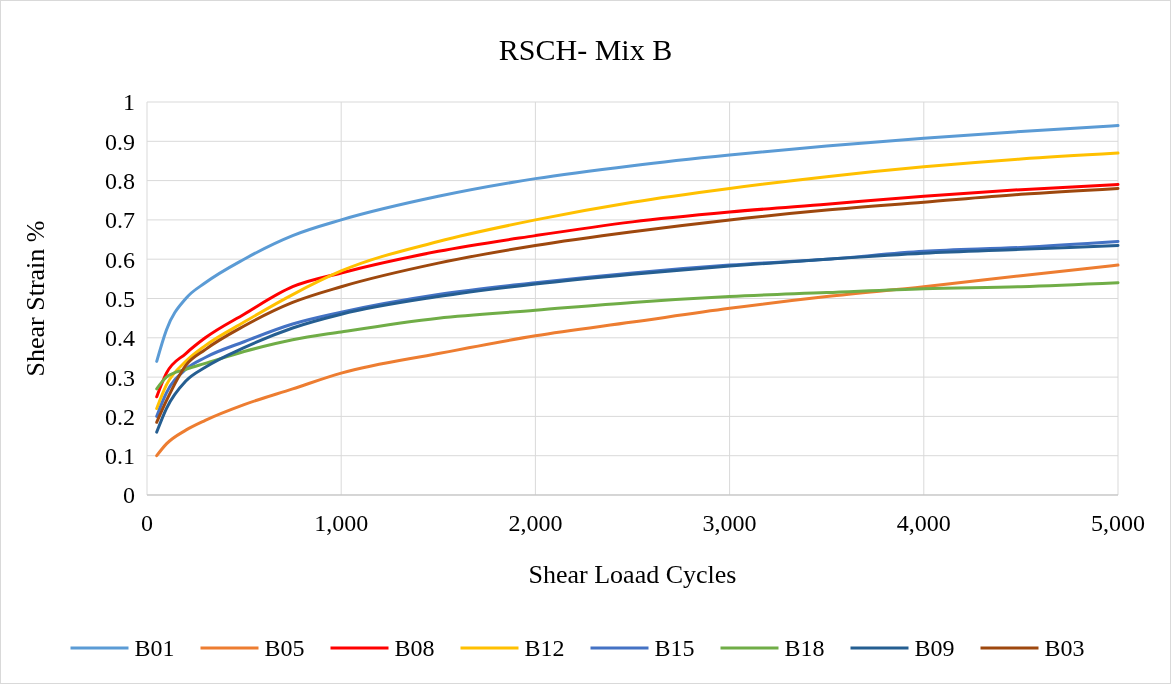 The width and height of the screenshot is (1171, 684). What do you see at coordinates (637, 336) in the screenshot?
I see `line-series` at bounding box center [637, 336].